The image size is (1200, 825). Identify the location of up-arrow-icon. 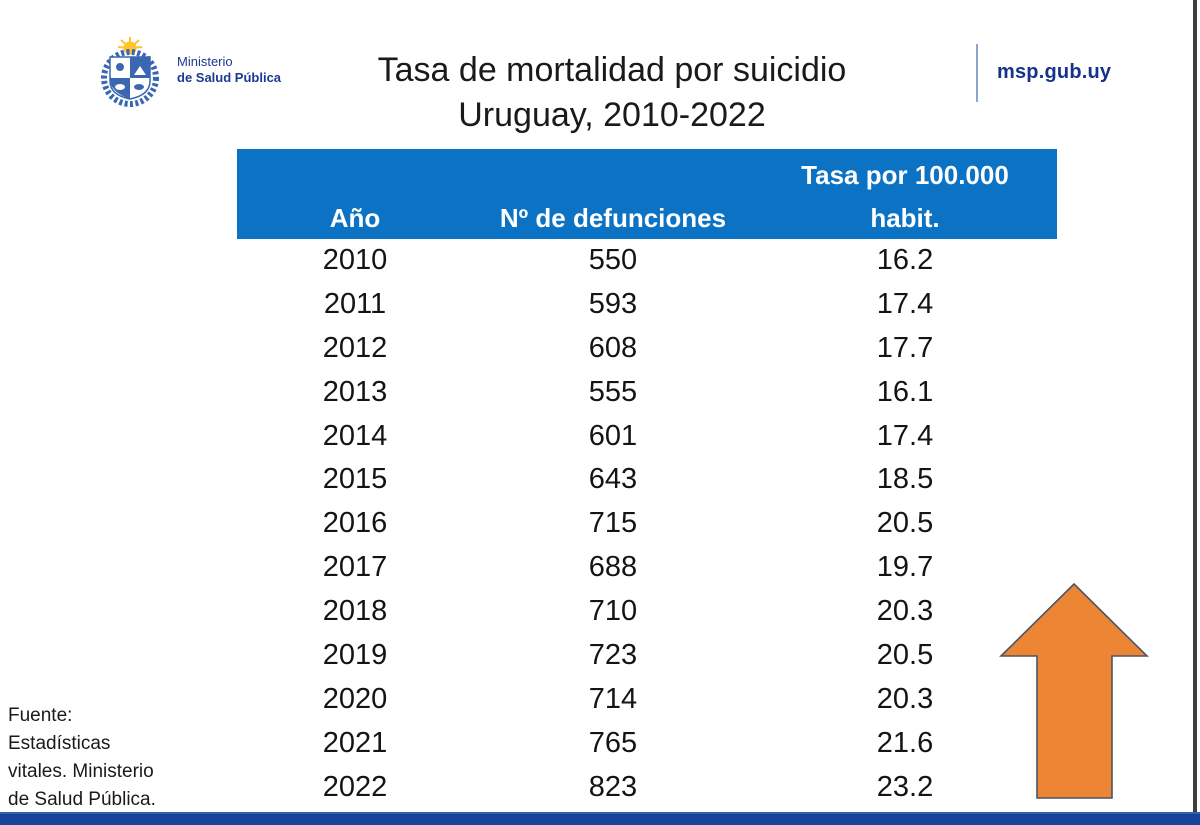
(1074, 690).